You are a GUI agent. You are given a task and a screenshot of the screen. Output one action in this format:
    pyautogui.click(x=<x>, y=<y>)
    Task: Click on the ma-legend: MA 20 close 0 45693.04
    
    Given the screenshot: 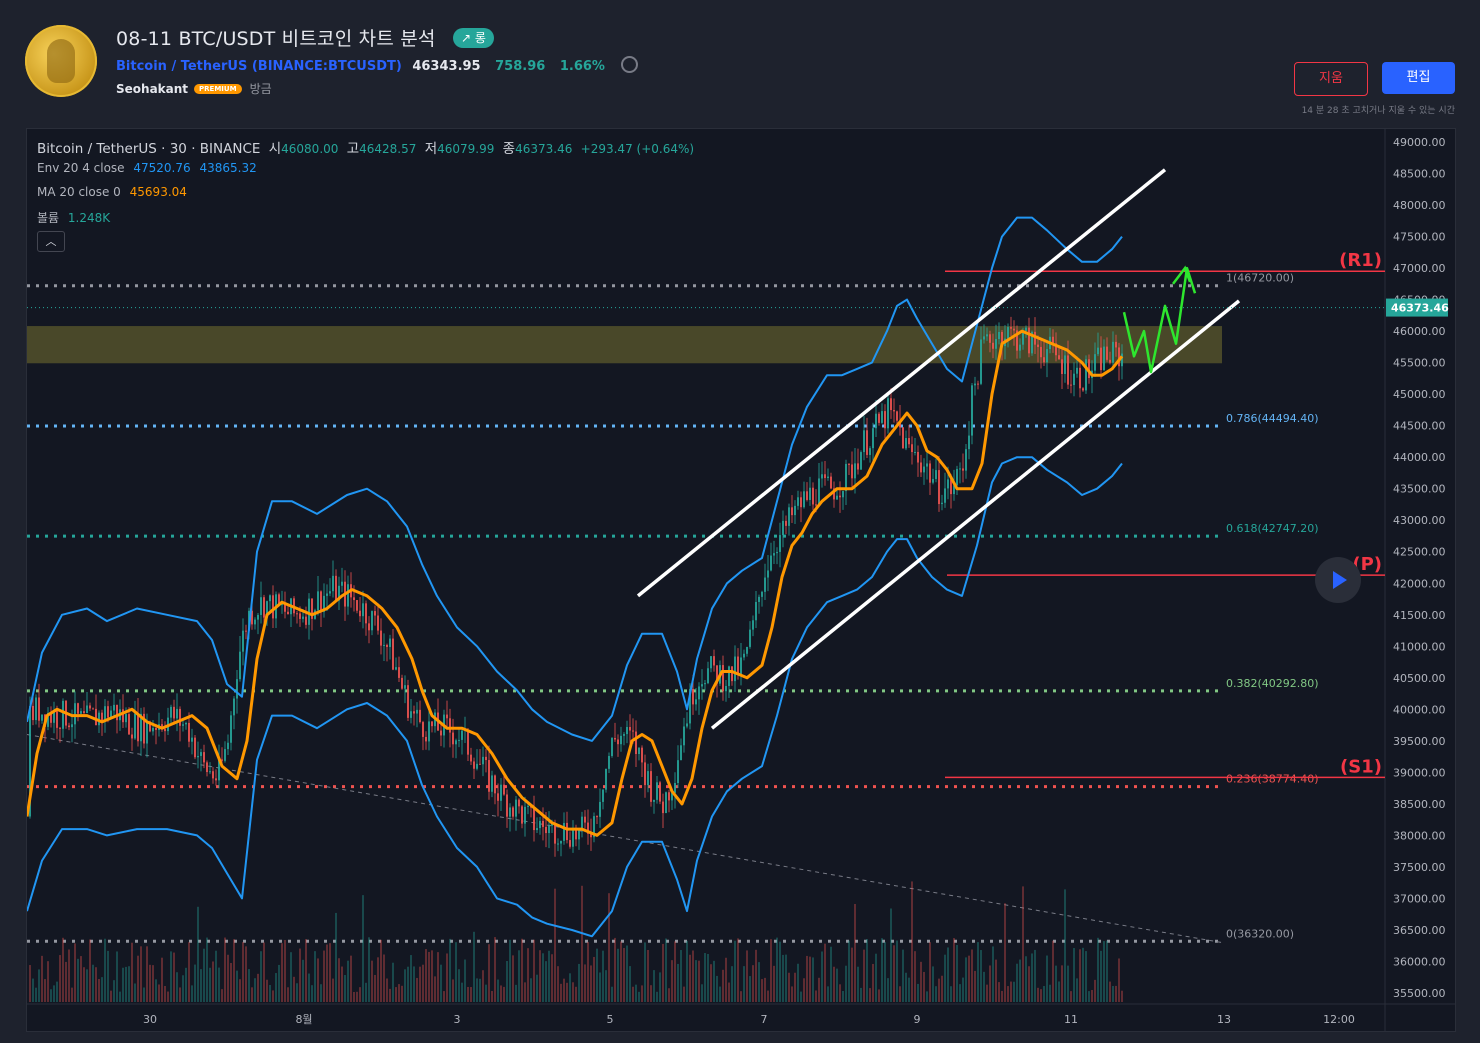 What is the action you would take?
    pyautogui.click(x=112, y=192)
    